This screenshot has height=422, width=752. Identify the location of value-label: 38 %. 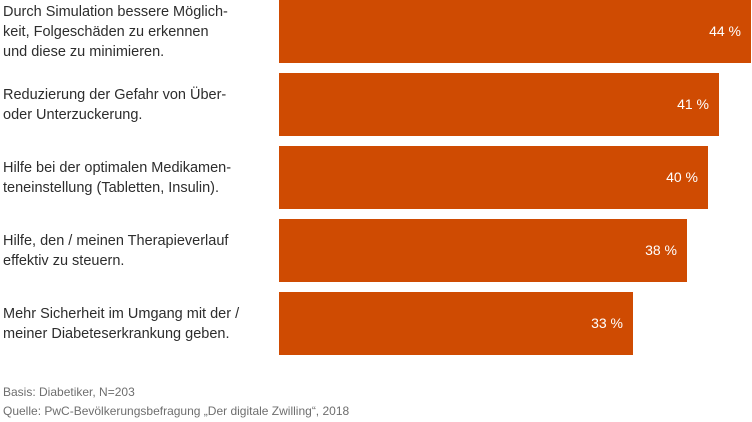
(661, 249).